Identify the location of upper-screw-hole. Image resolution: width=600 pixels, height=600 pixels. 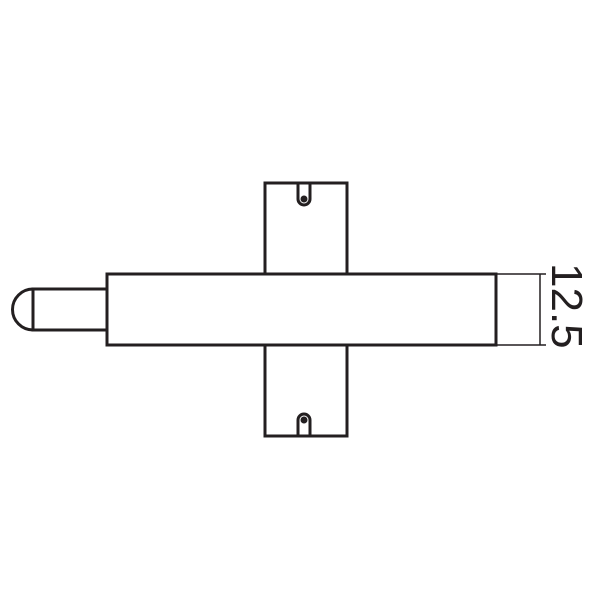
(304, 199).